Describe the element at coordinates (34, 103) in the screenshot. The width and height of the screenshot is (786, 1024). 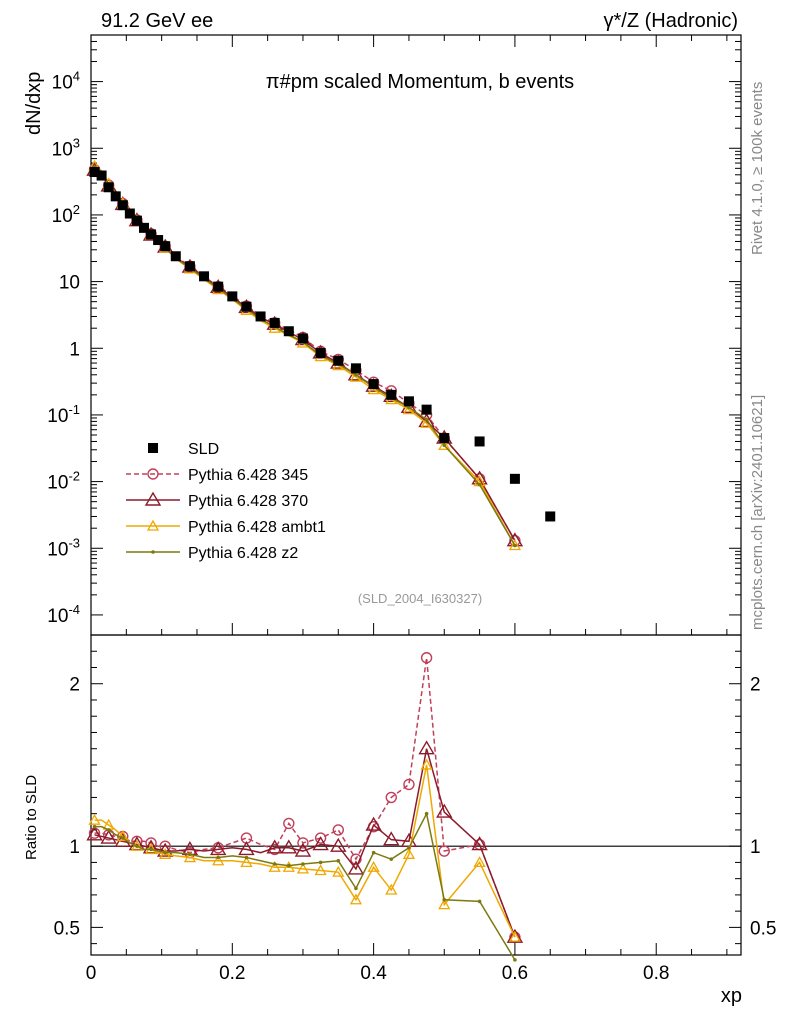
I see `y-axis-label: dN/dxp` at that location.